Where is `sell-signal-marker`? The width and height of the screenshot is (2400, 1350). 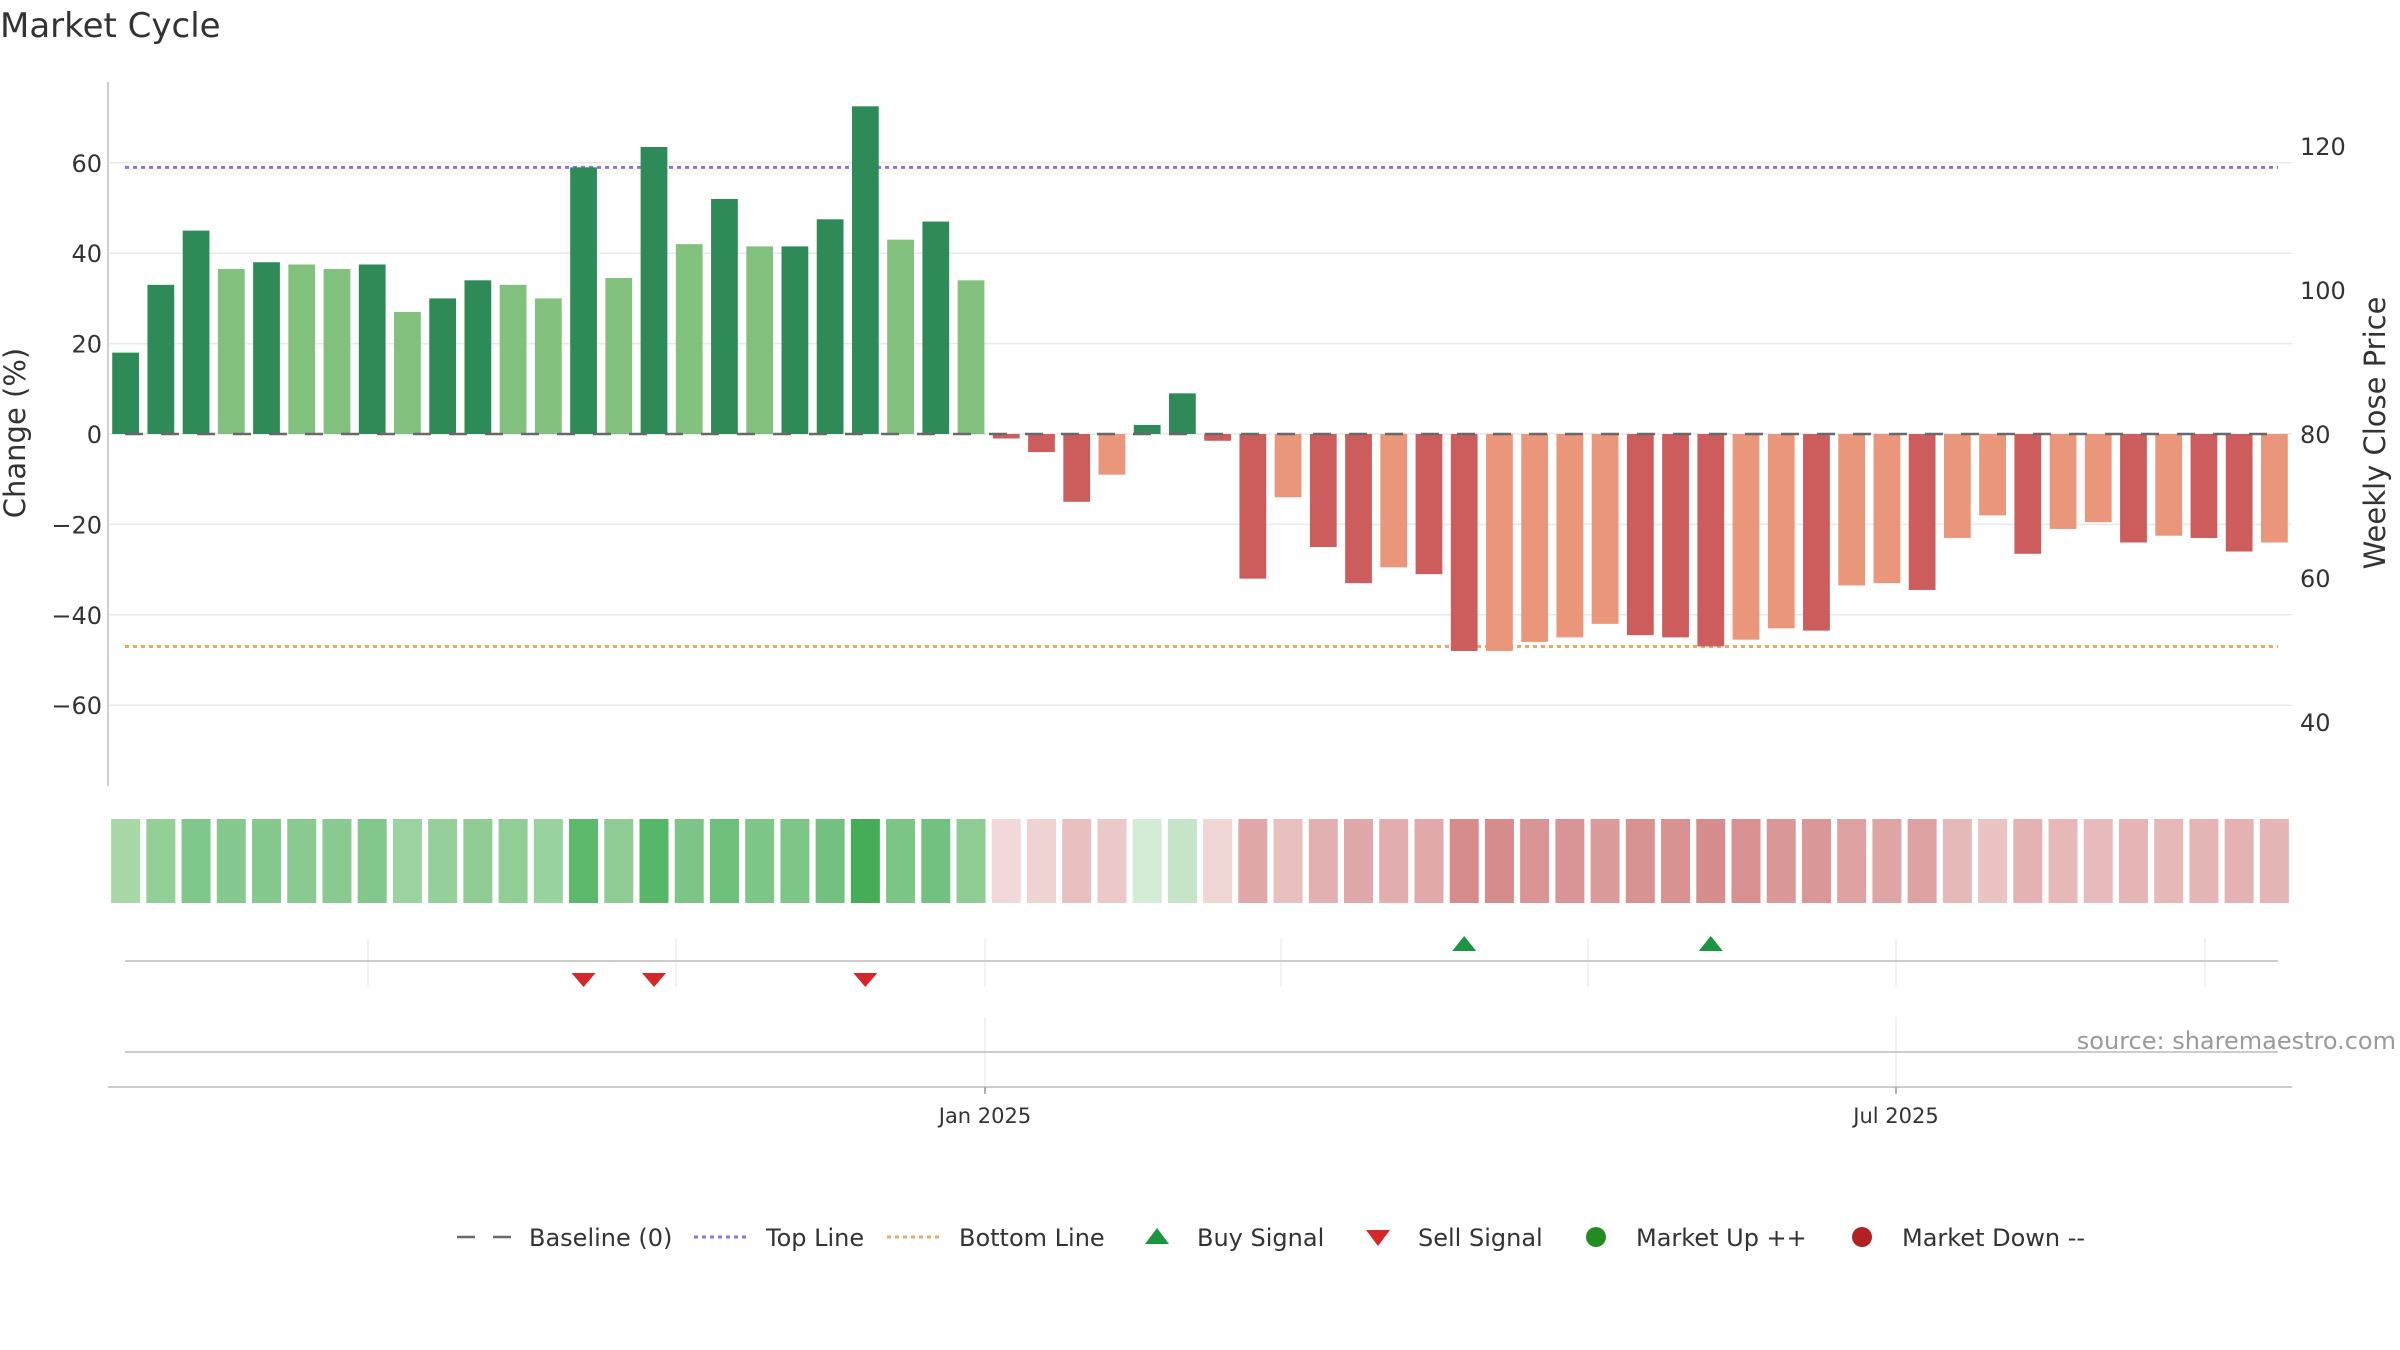 sell-signal-marker is located at coordinates (865, 980).